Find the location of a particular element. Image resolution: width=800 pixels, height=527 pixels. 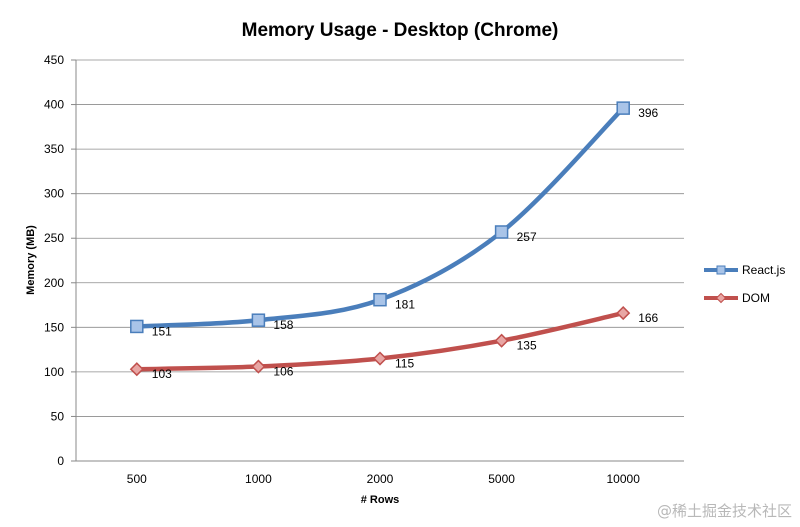

data-label: 106 is located at coordinates (283, 372).